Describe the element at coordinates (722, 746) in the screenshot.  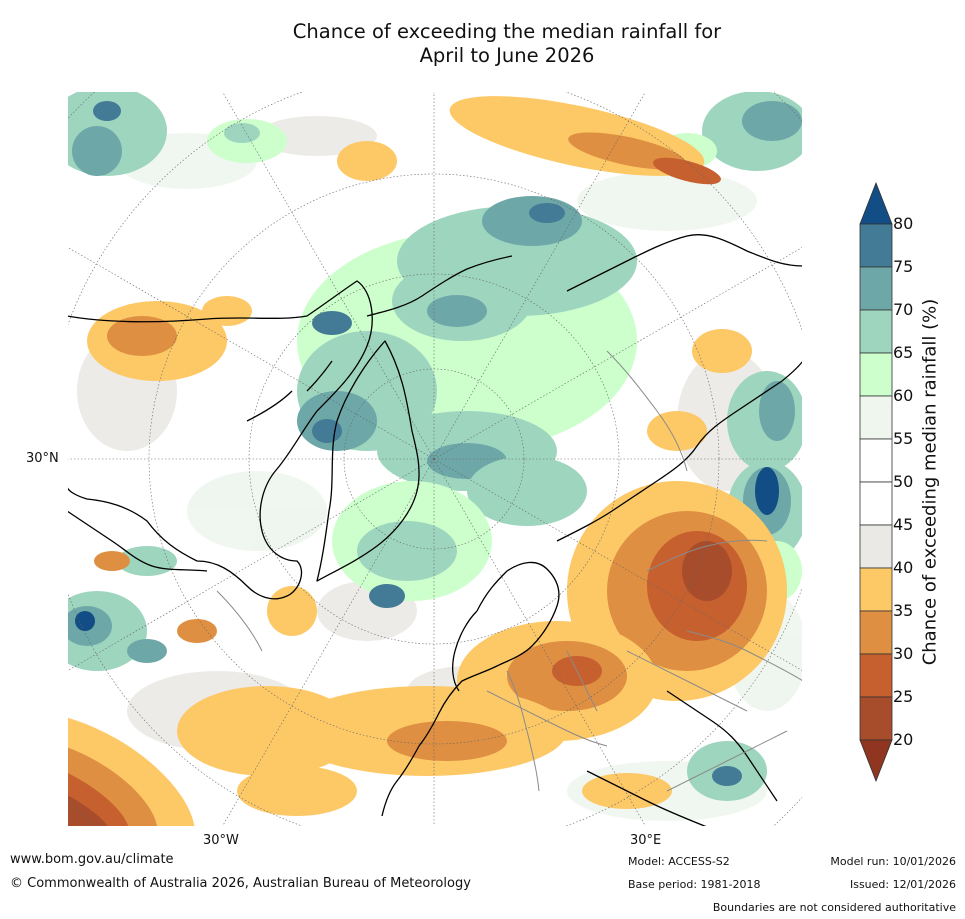
I see `asia-south-coastline` at that location.